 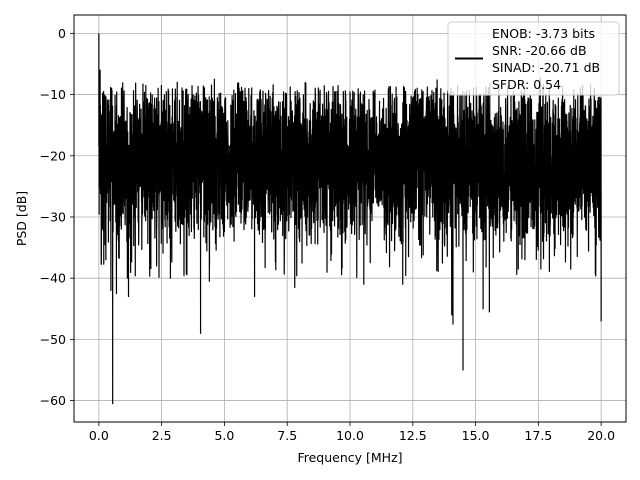 I want to click on x-tick-label: 7.5, so click(x=287, y=435).